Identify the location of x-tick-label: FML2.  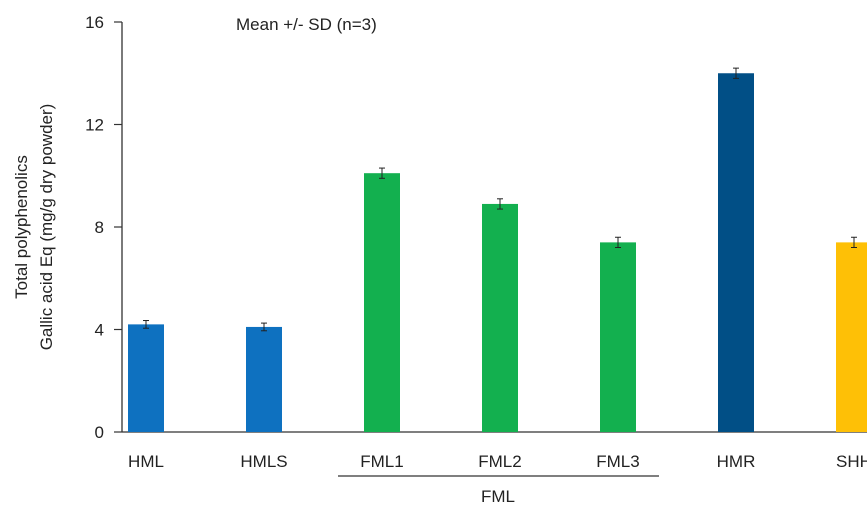
(499, 461).